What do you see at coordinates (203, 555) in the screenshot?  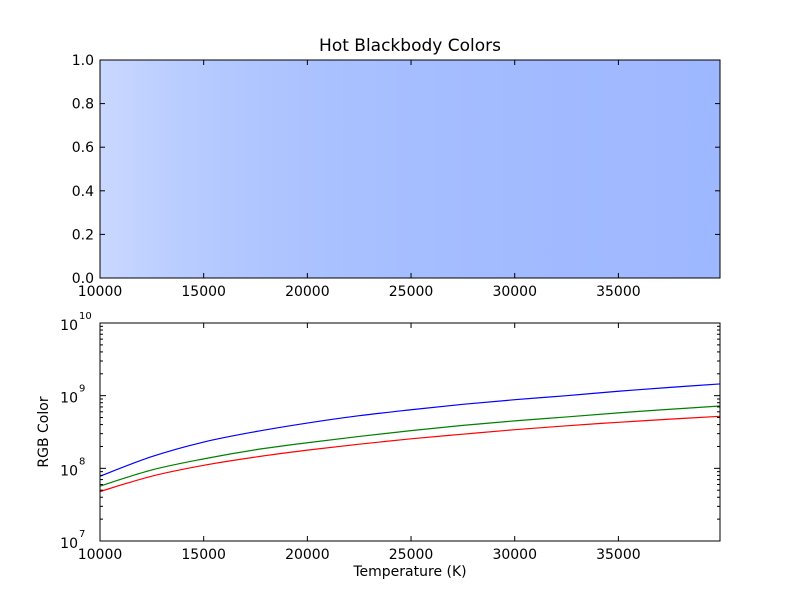 I see `bottom-x-tick-label: 15000` at bounding box center [203, 555].